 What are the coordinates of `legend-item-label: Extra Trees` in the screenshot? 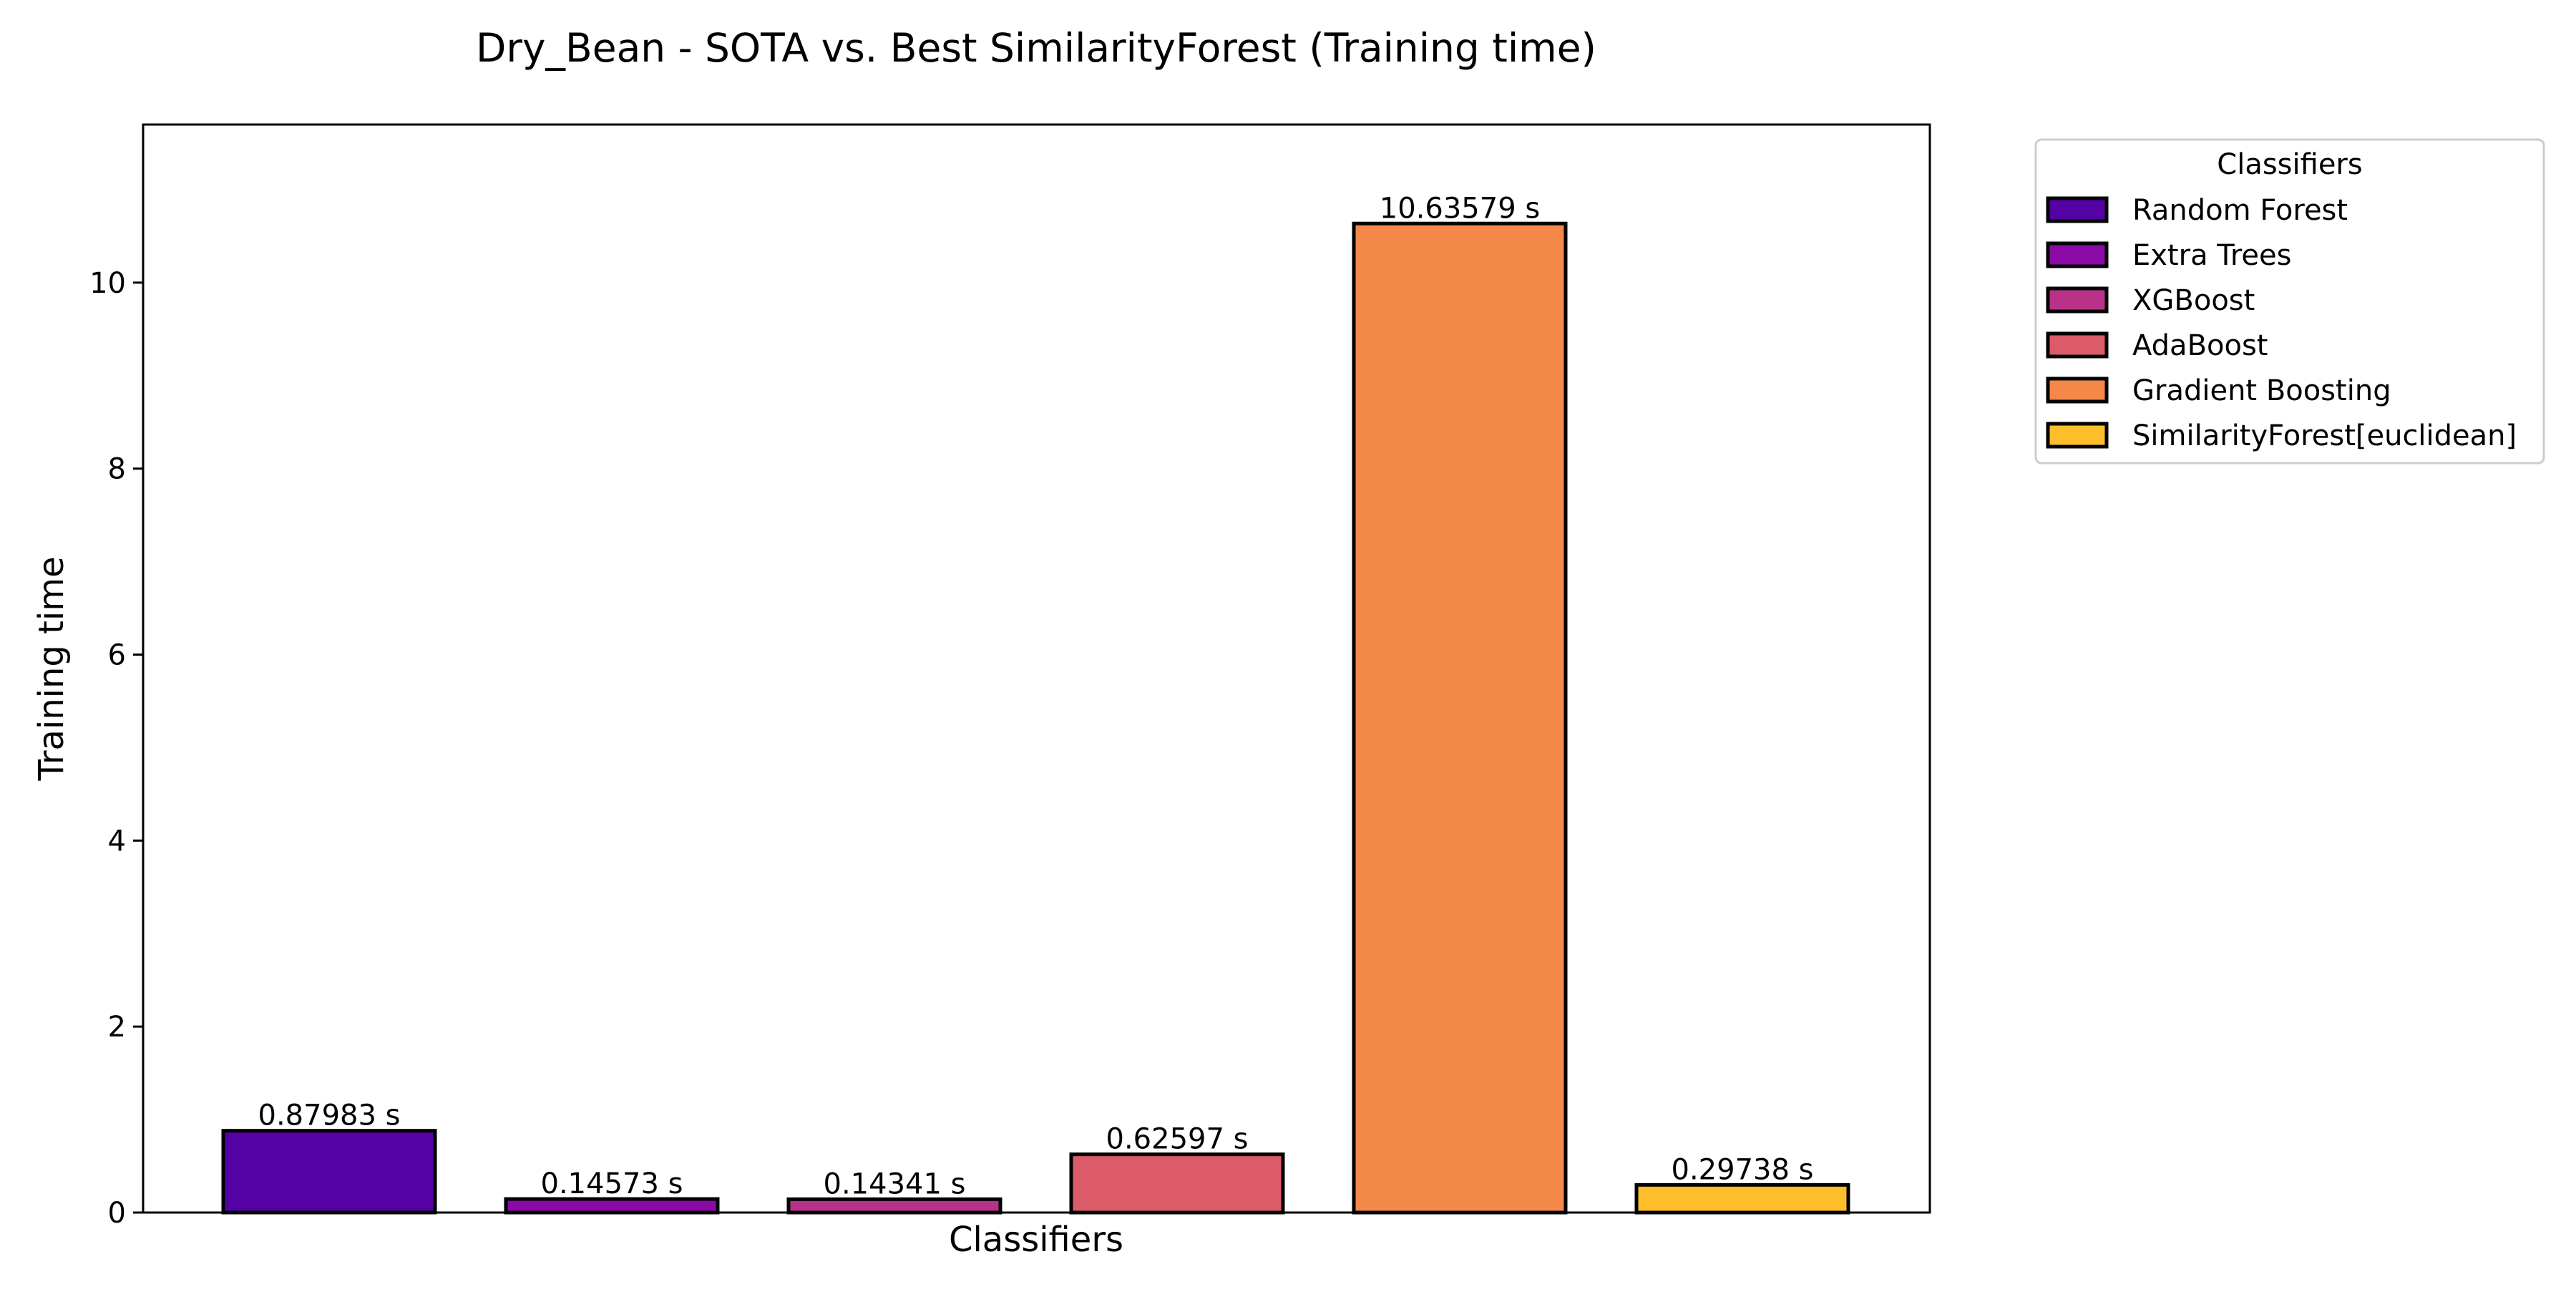 It's located at (2211, 255).